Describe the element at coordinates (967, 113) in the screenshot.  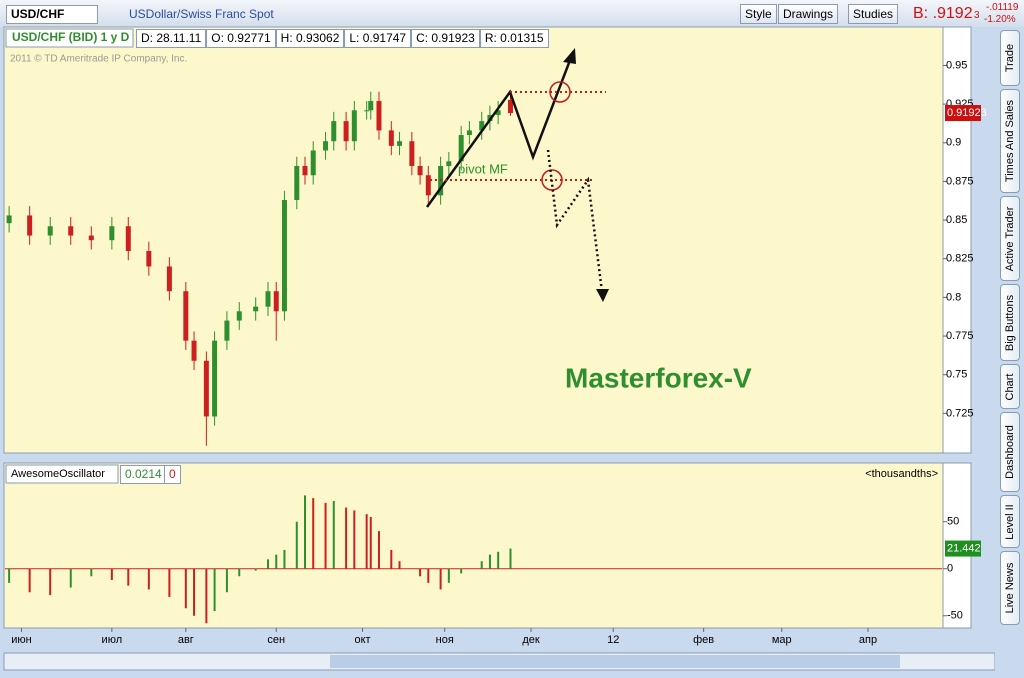
I see `last-price-label: 0.91923` at that location.